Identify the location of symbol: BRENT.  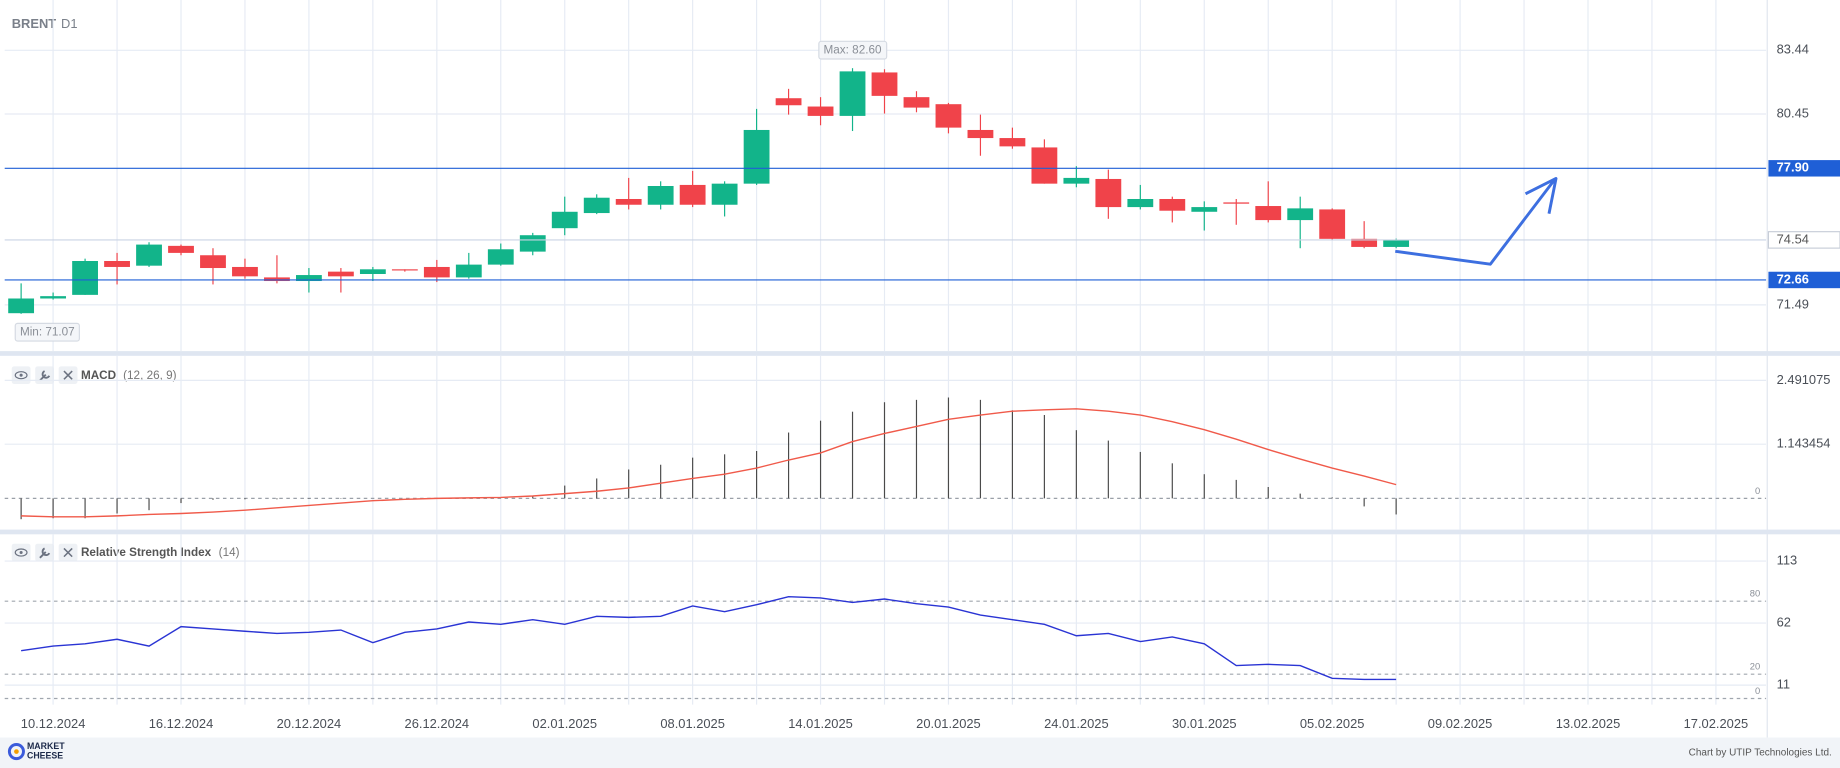
(34, 23).